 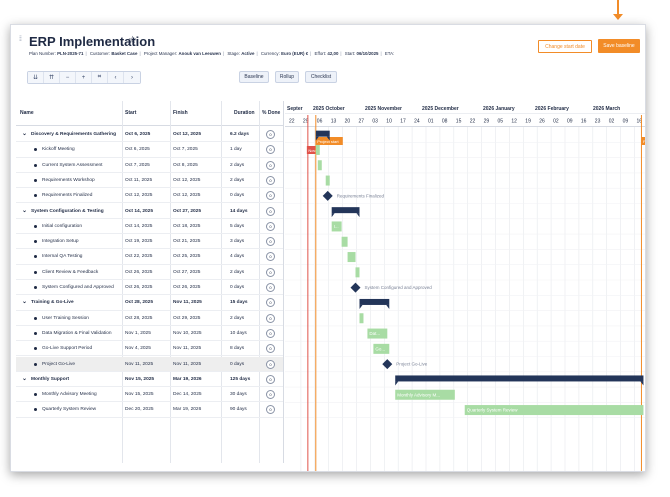 I want to click on task-finish: Oct 8, 2025, so click(x=185, y=165).